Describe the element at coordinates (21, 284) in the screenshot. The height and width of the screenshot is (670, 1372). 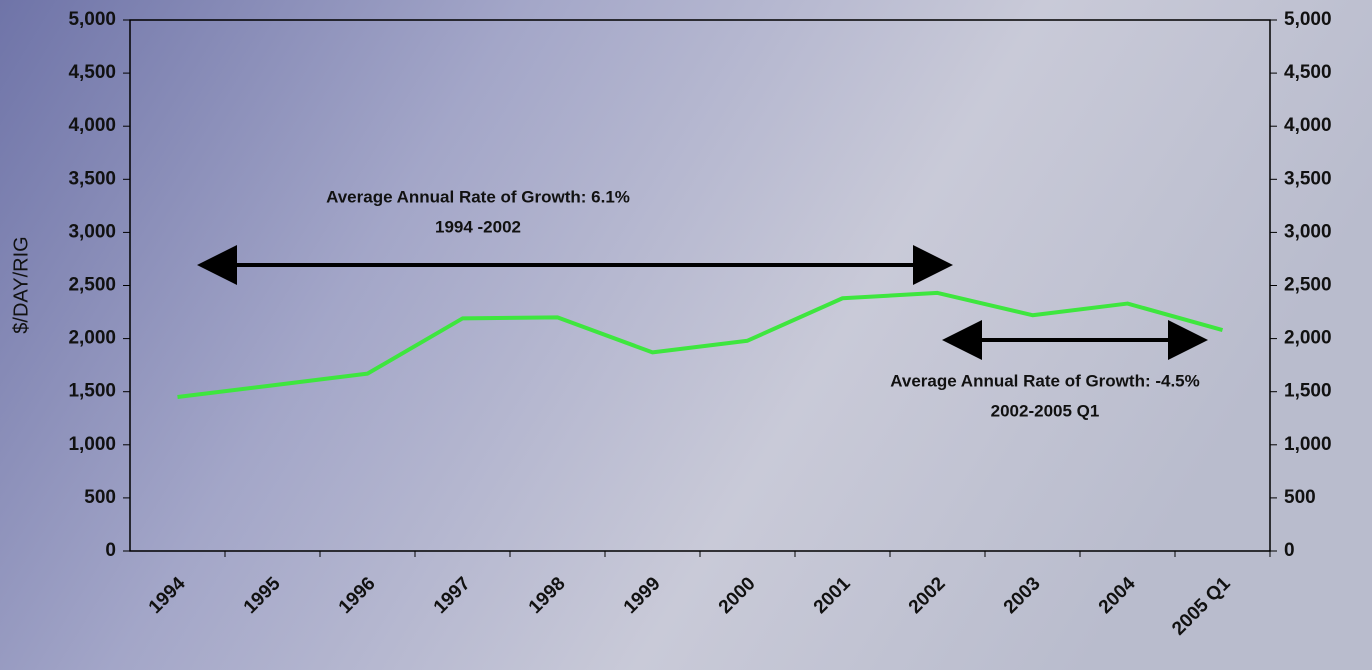
I see `y-axis-label: $/DAY/RIG` at that location.